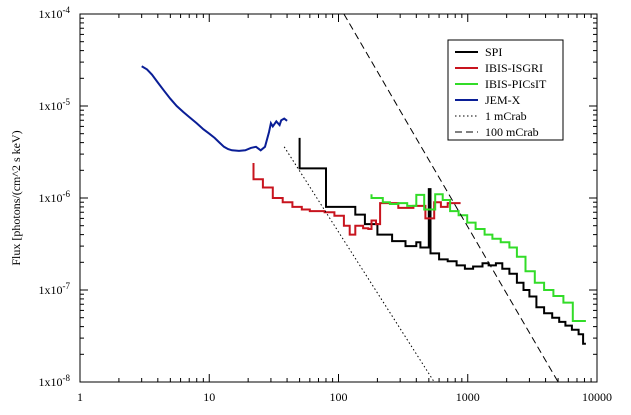  What do you see at coordinates (55, 105) in the screenshot?
I see `y-tick-label: 1x10⁻⁵` at bounding box center [55, 105].